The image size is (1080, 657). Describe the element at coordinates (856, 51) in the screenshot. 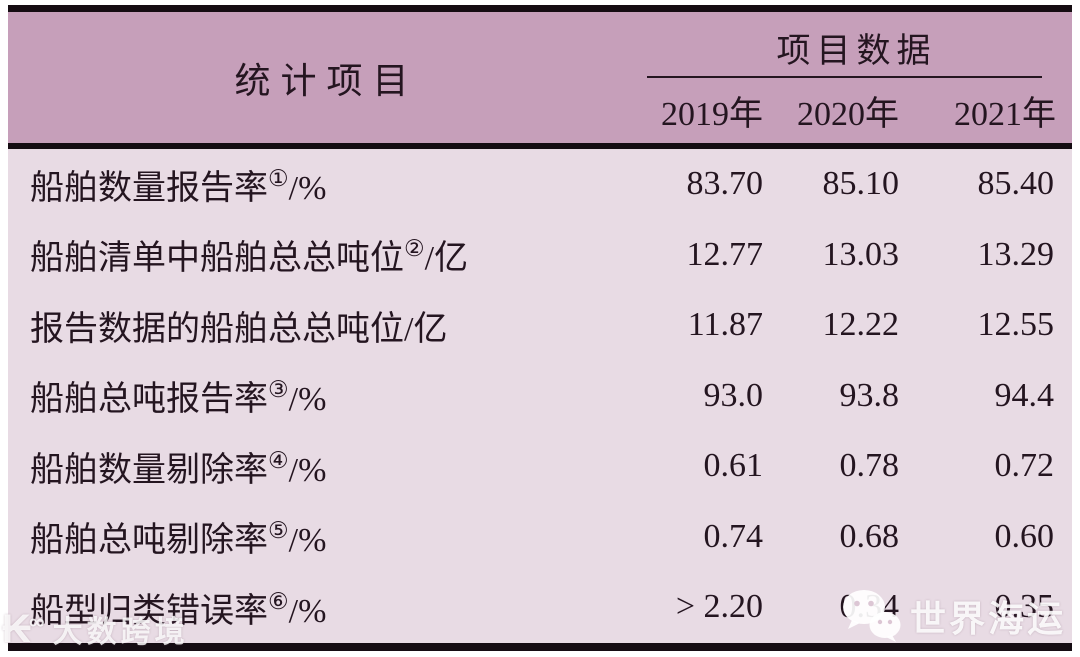

I see `header-group-label: 项目数据` at that location.